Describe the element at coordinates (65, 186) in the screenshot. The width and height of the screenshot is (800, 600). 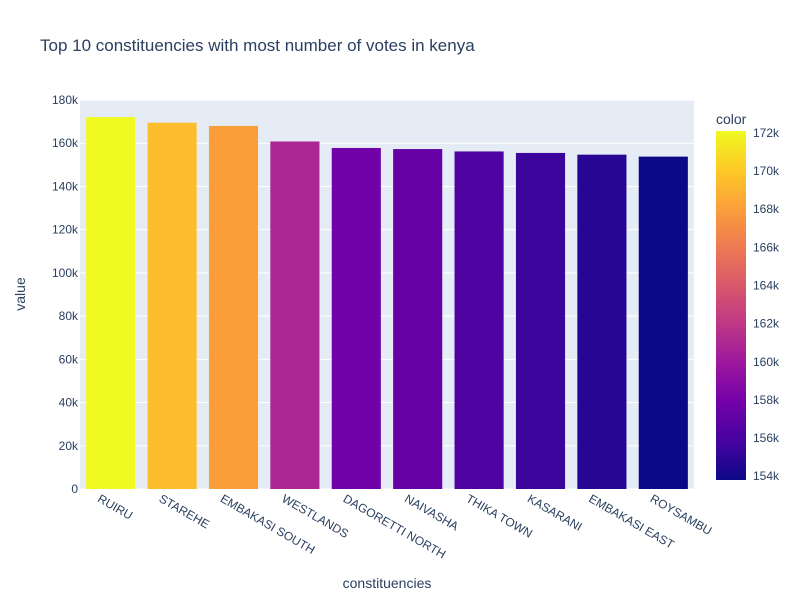
I see `y-tick-label: 140k` at that location.